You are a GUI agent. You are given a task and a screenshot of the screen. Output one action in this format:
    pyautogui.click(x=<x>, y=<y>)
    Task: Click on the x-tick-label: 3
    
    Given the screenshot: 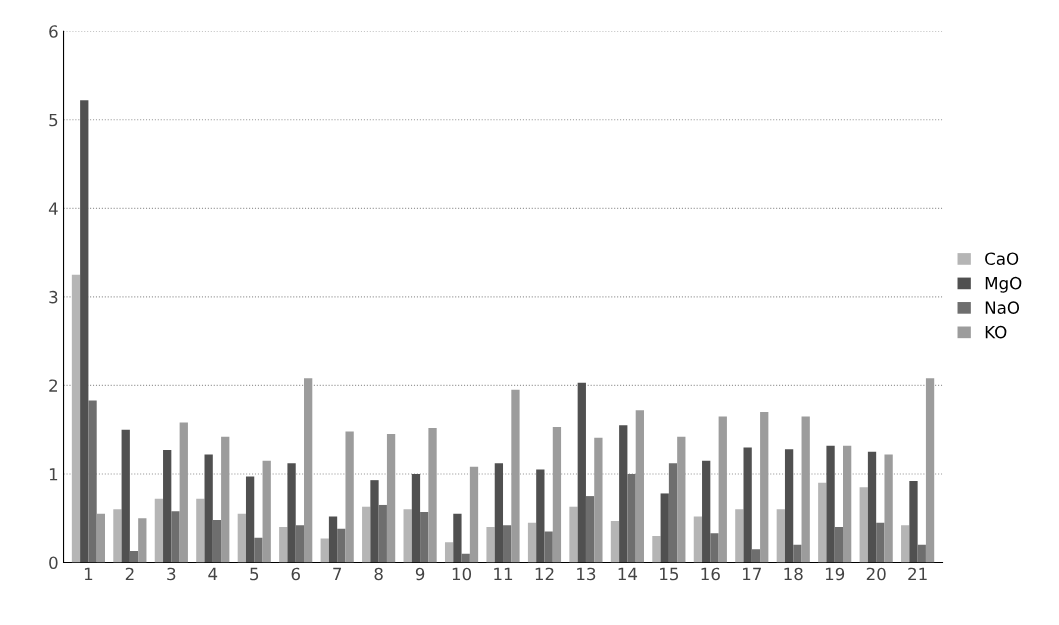 What is the action you would take?
    pyautogui.click(x=171, y=574)
    